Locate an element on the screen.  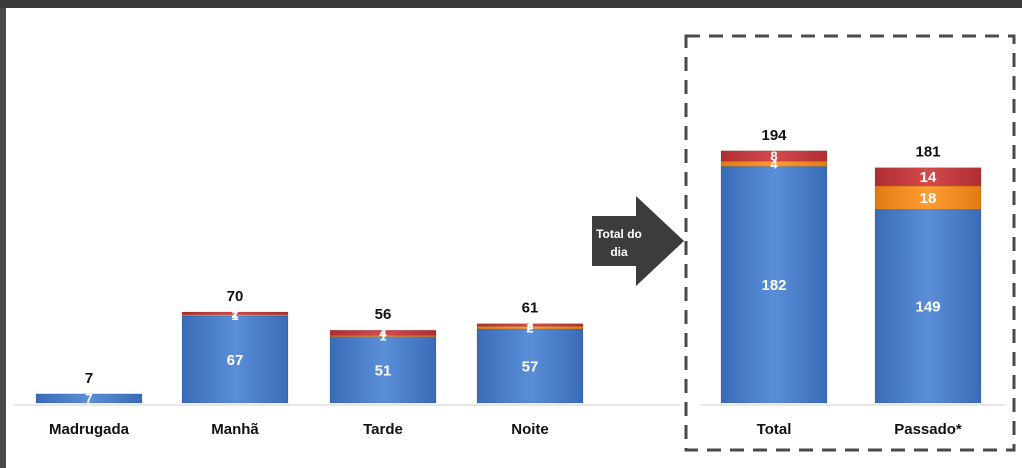
segment-label-tarde-secondary: 1 is located at coordinates (382, 336).